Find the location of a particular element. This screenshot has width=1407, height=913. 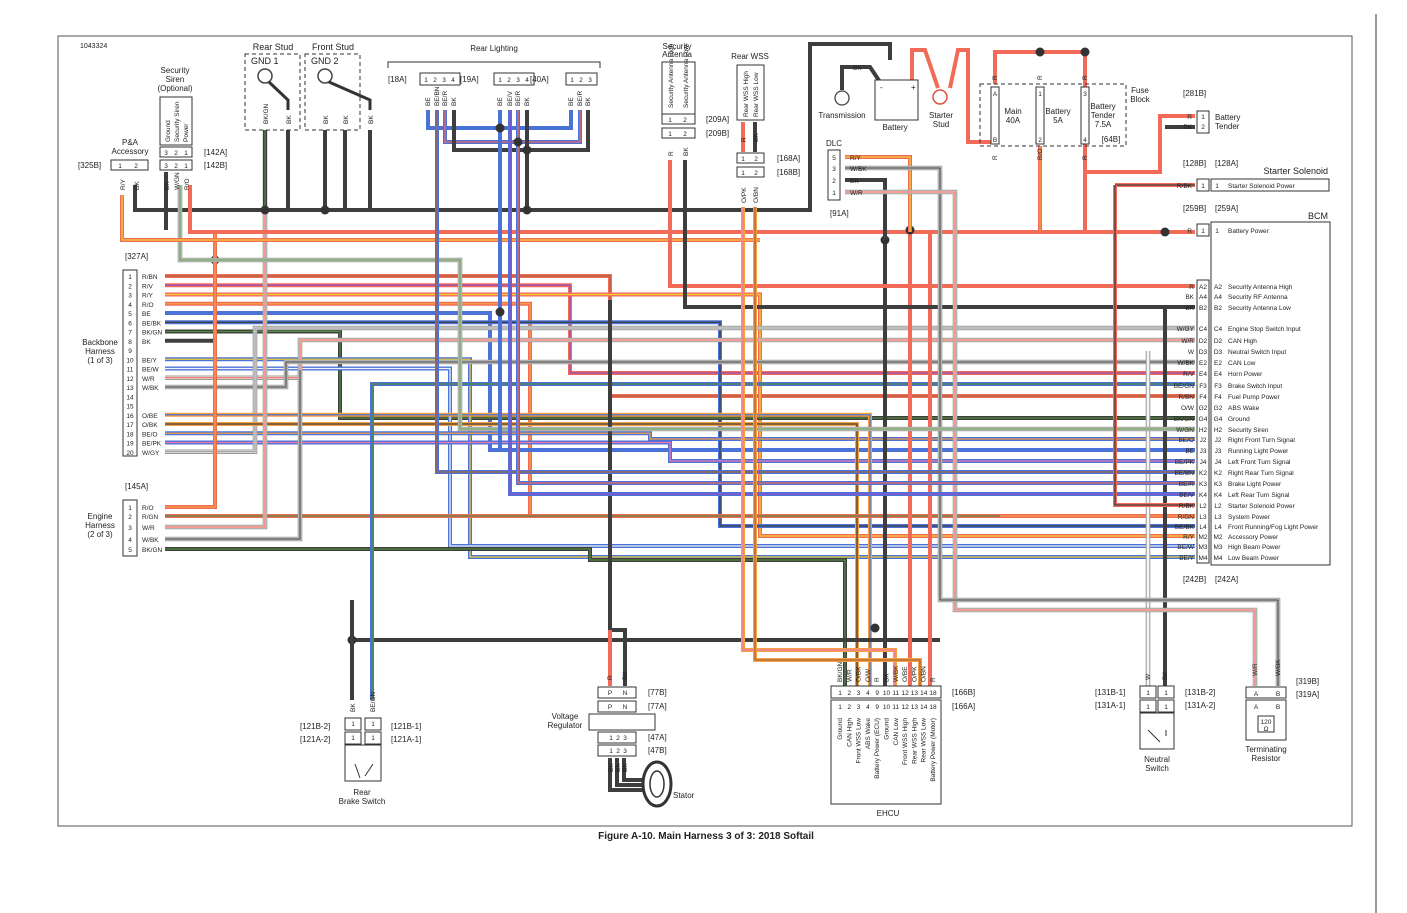

ehcu-wire-label: R is located at coordinates (877, 679).